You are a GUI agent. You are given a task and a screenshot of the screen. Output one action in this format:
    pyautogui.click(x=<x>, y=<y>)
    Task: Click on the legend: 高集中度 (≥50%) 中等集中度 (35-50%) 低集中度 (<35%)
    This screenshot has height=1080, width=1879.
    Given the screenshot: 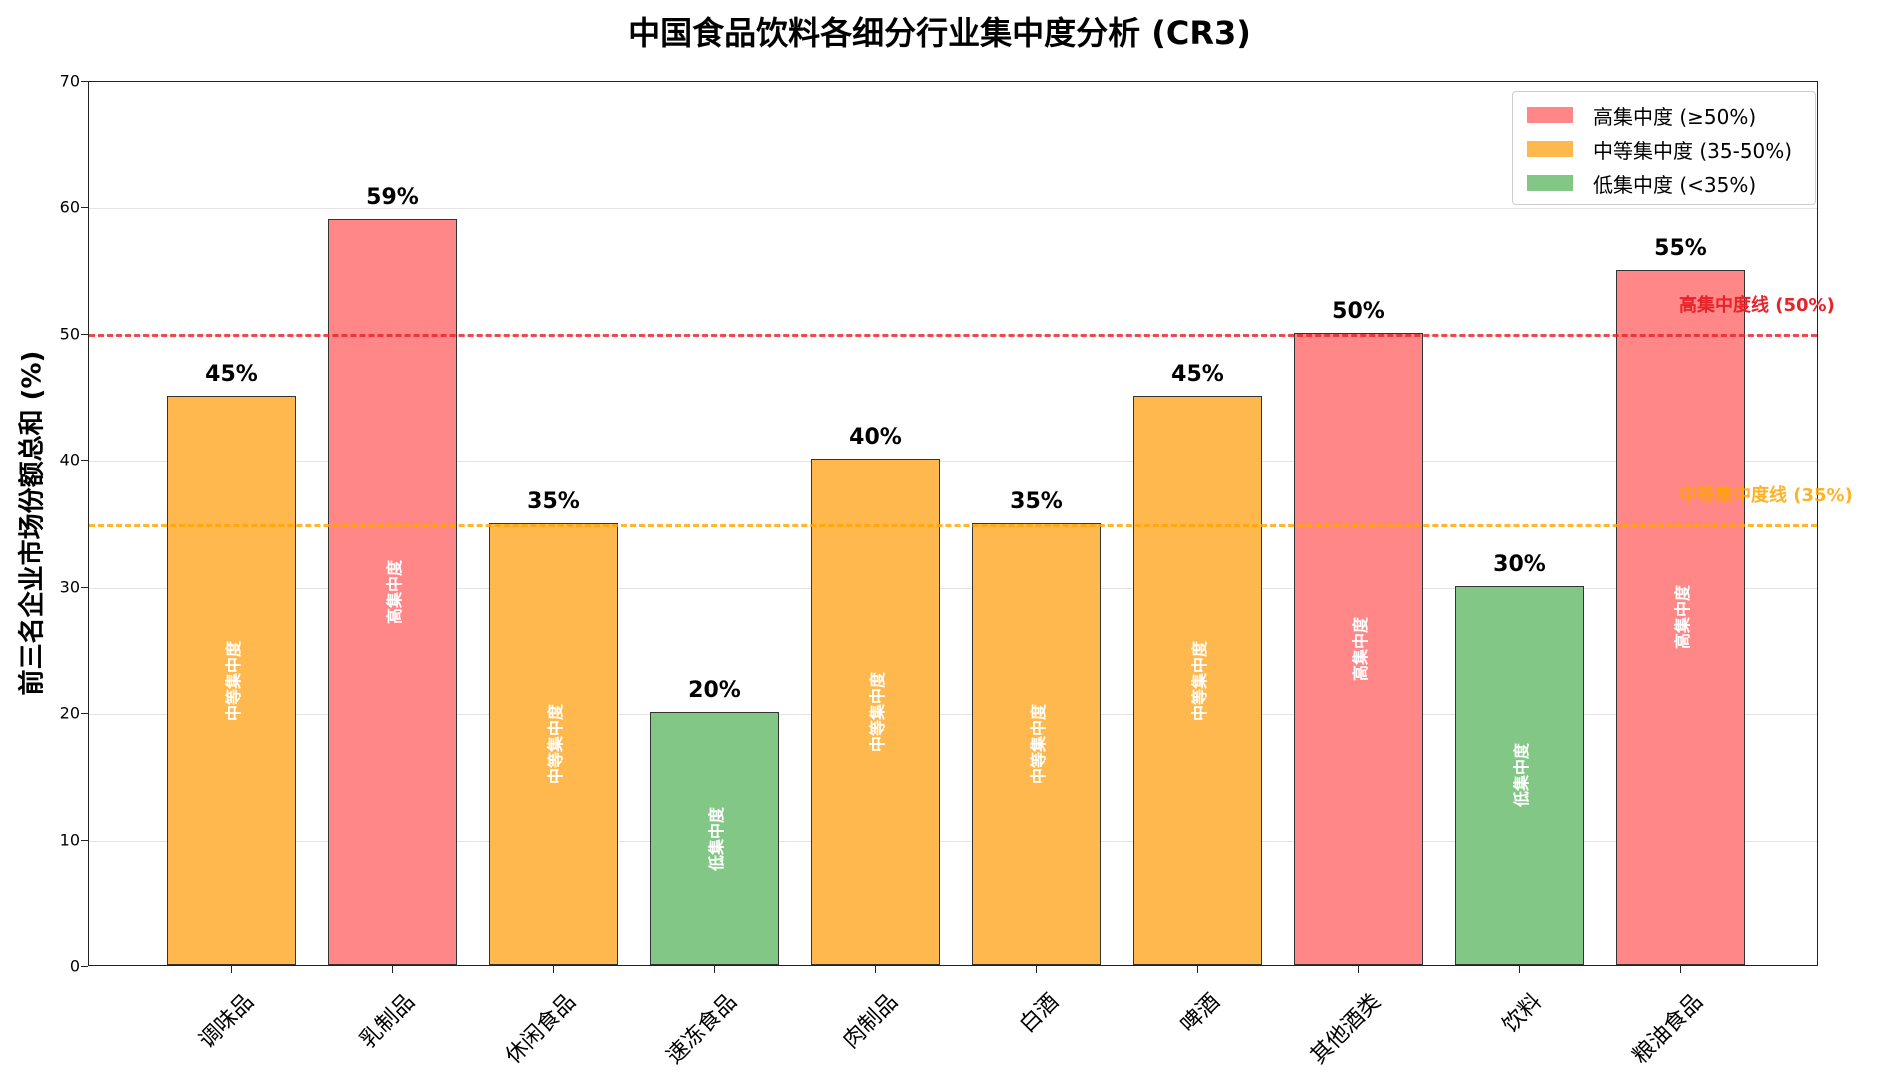 What is the action you would take?
    pyautogui.click(x=1664, y=148)
    